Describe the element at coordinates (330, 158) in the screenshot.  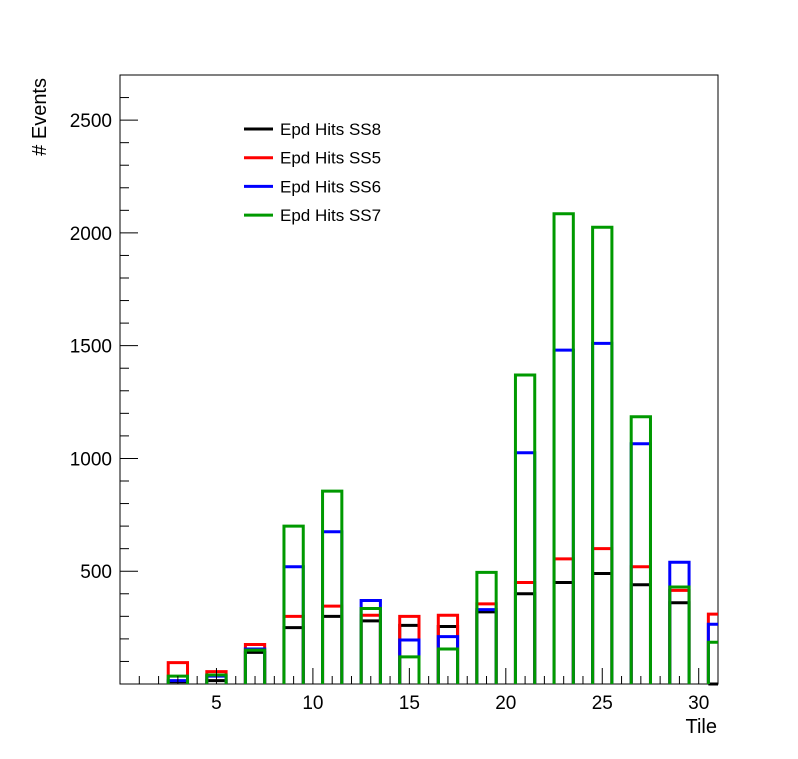
I see `legend-label: Epd Hits SS5` at that location.